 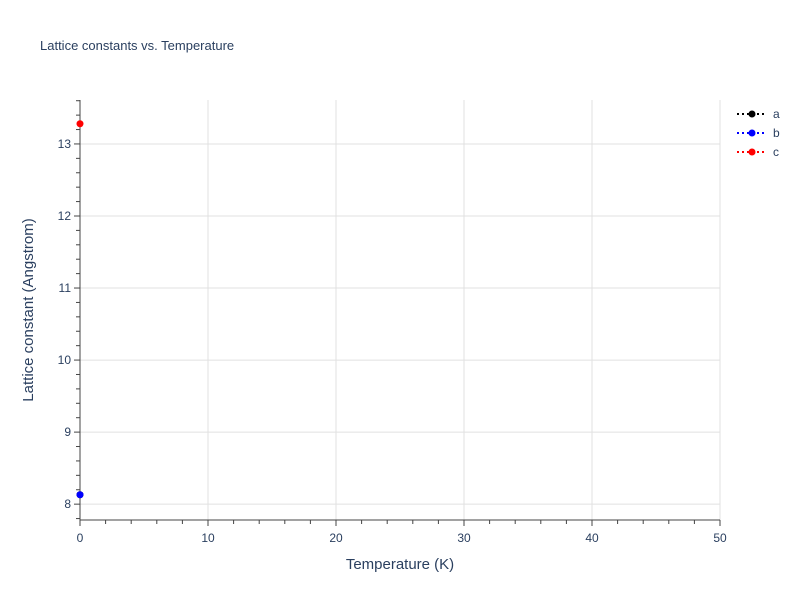 What do you see at coordinates (65, 216) in the screenshot?
I see `y-tick-label: 12` at bounding box center [65, 216].